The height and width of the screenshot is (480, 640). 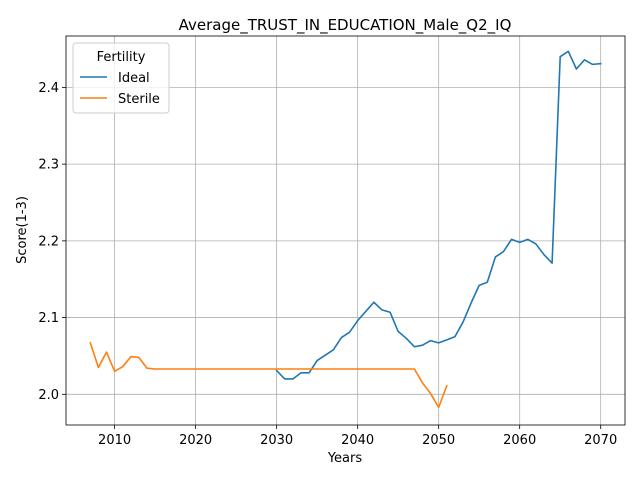 What do you see at coordinates (519, 440) in the screenshot?
I see `x-tick-label: 2060` at bounding box center [519, 440].